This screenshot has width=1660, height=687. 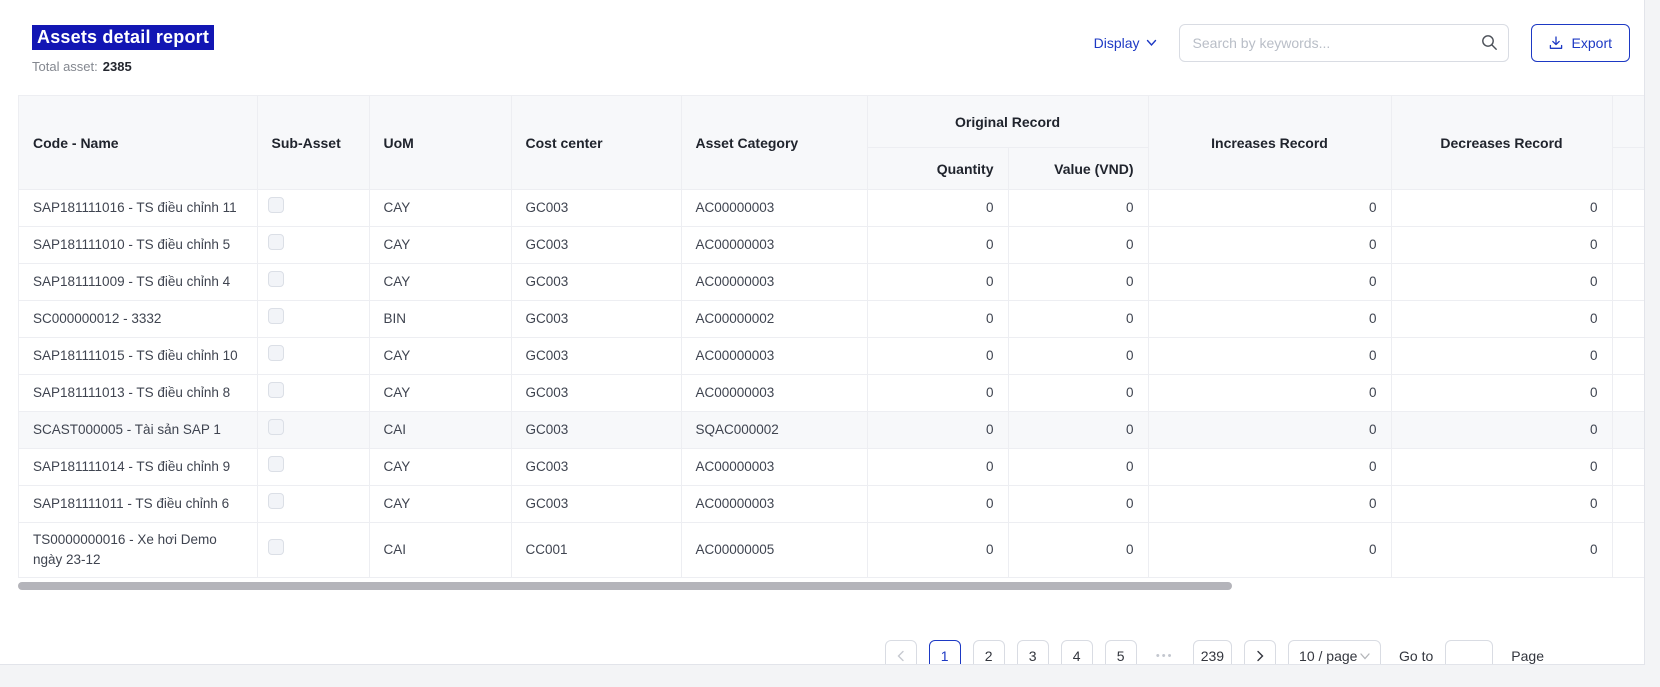 What do you see at coordinates (138, 142) in the screenshot?
I see `col-header-code-name: Code - Name` at bounding box center [138, 142].